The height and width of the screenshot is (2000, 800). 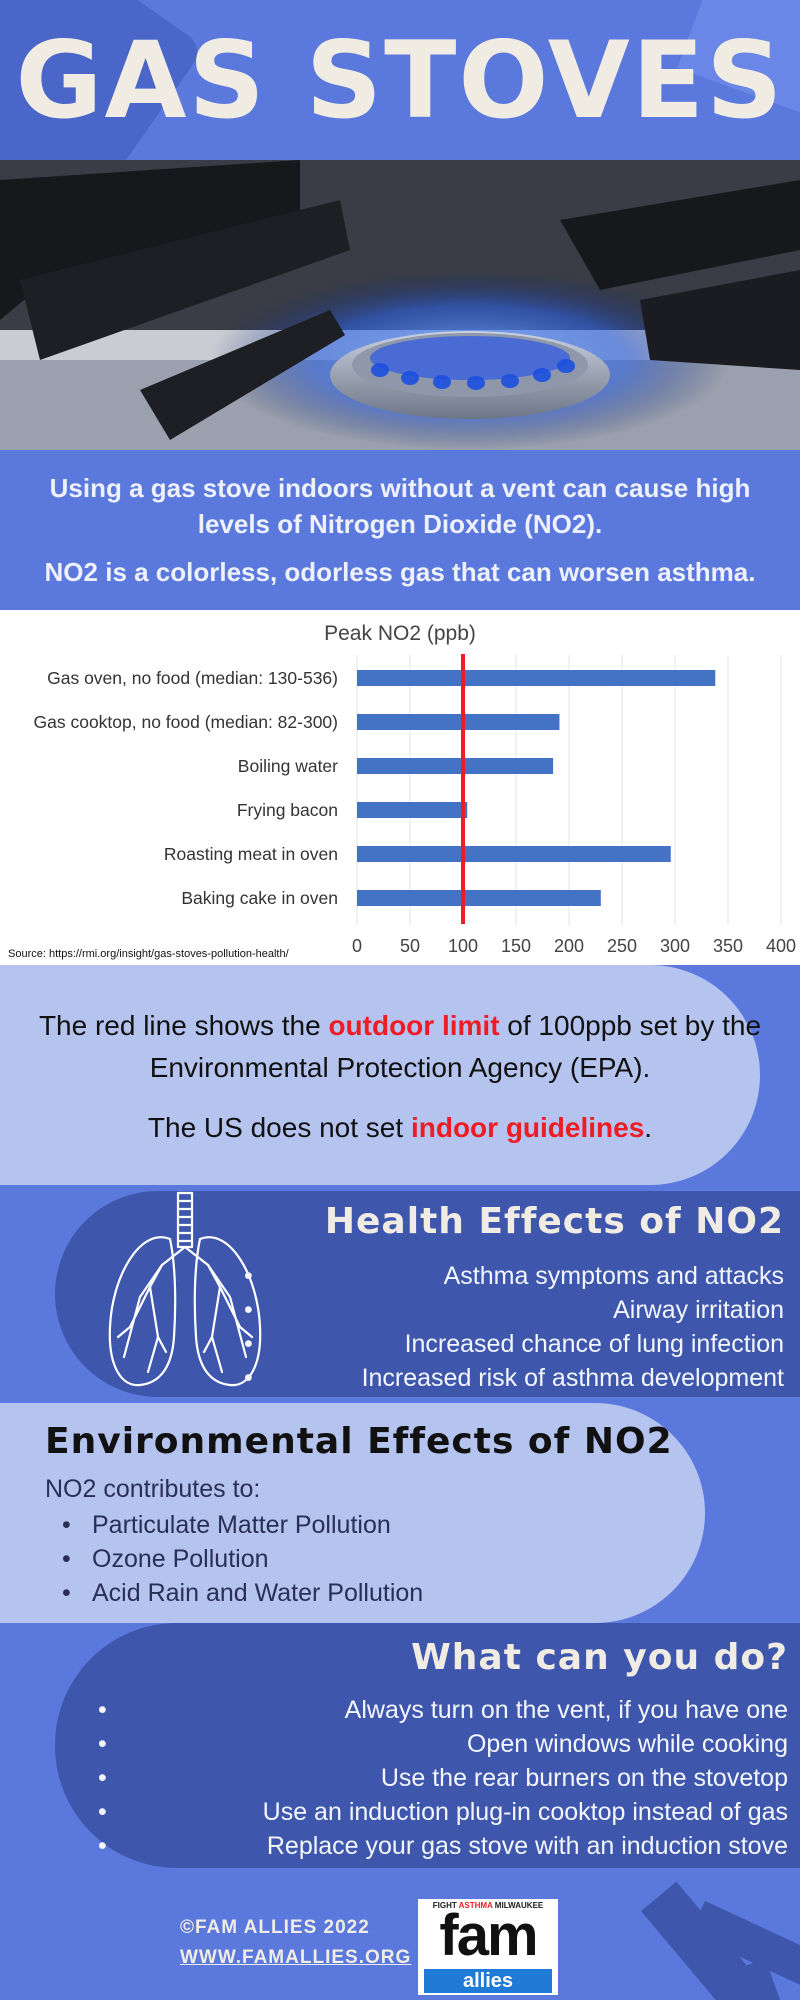 What do you see at coordinates (400, 1127) in the screenshot?
I see `limit-paragraph-2: The US does not set indoor guidelines.` at bounding box center [400, 1127].